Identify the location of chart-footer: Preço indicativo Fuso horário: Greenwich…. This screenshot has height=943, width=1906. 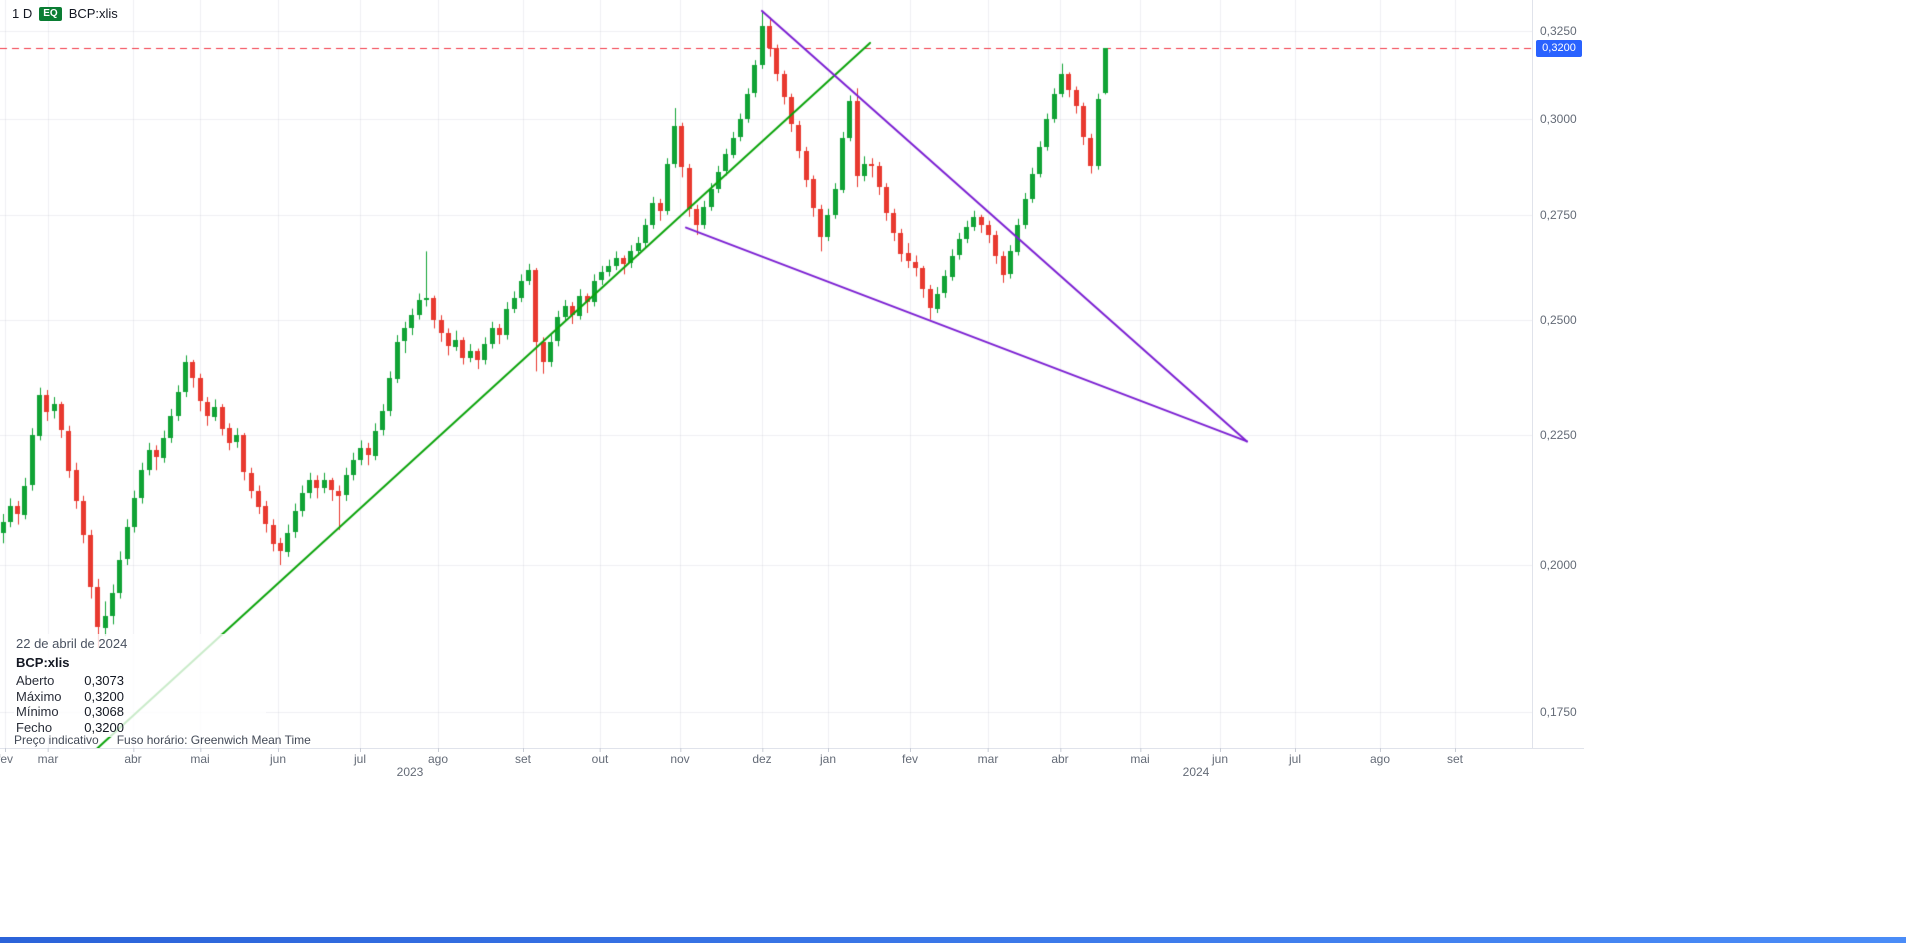
(162, 740).